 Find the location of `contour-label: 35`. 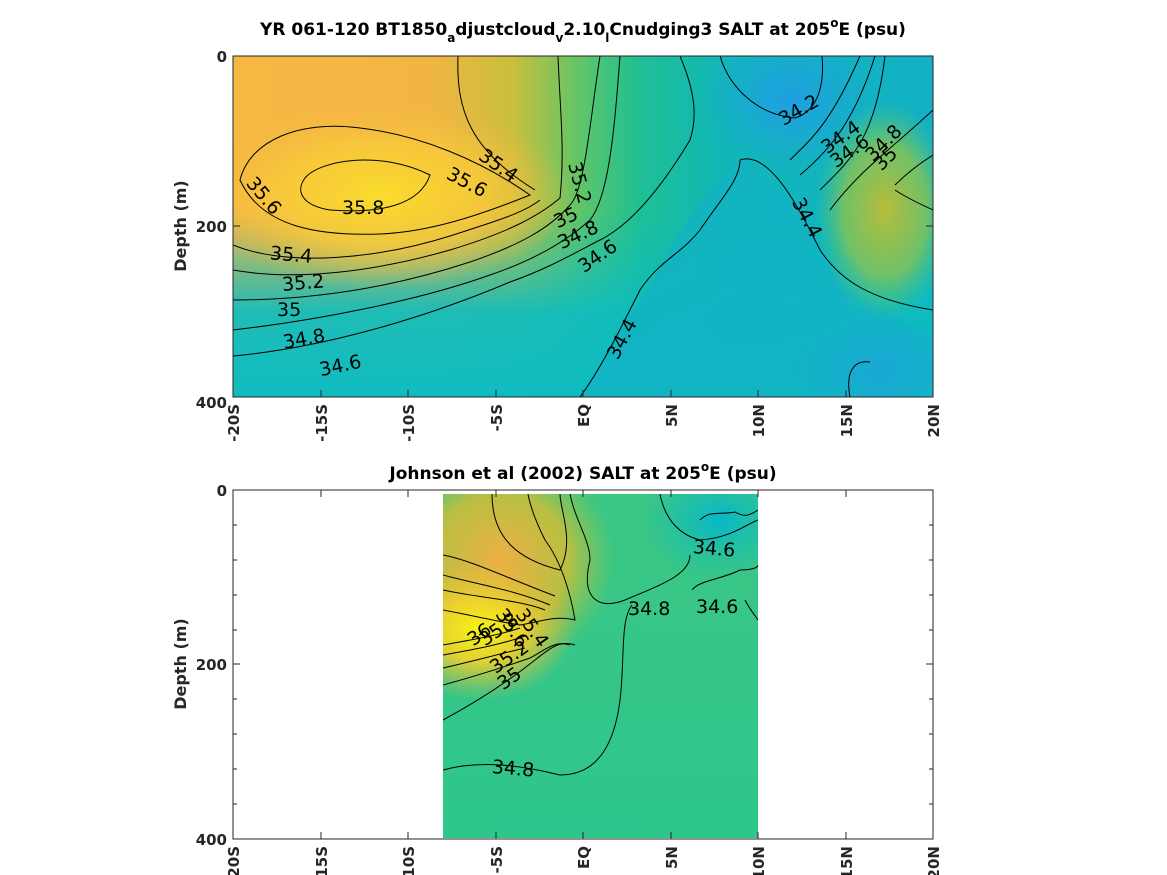

contour-label: 35 is located at coordinates (289, 310).